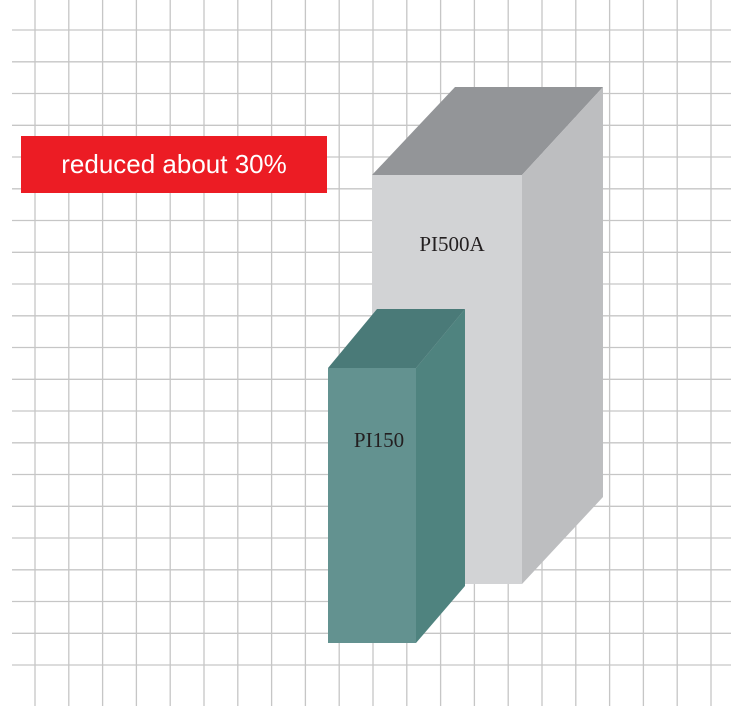 Image resolution: width=731 pixels, height=706 pixels. I want to click on reduction-badge-text: reduced about 30%, so click(174, 164).